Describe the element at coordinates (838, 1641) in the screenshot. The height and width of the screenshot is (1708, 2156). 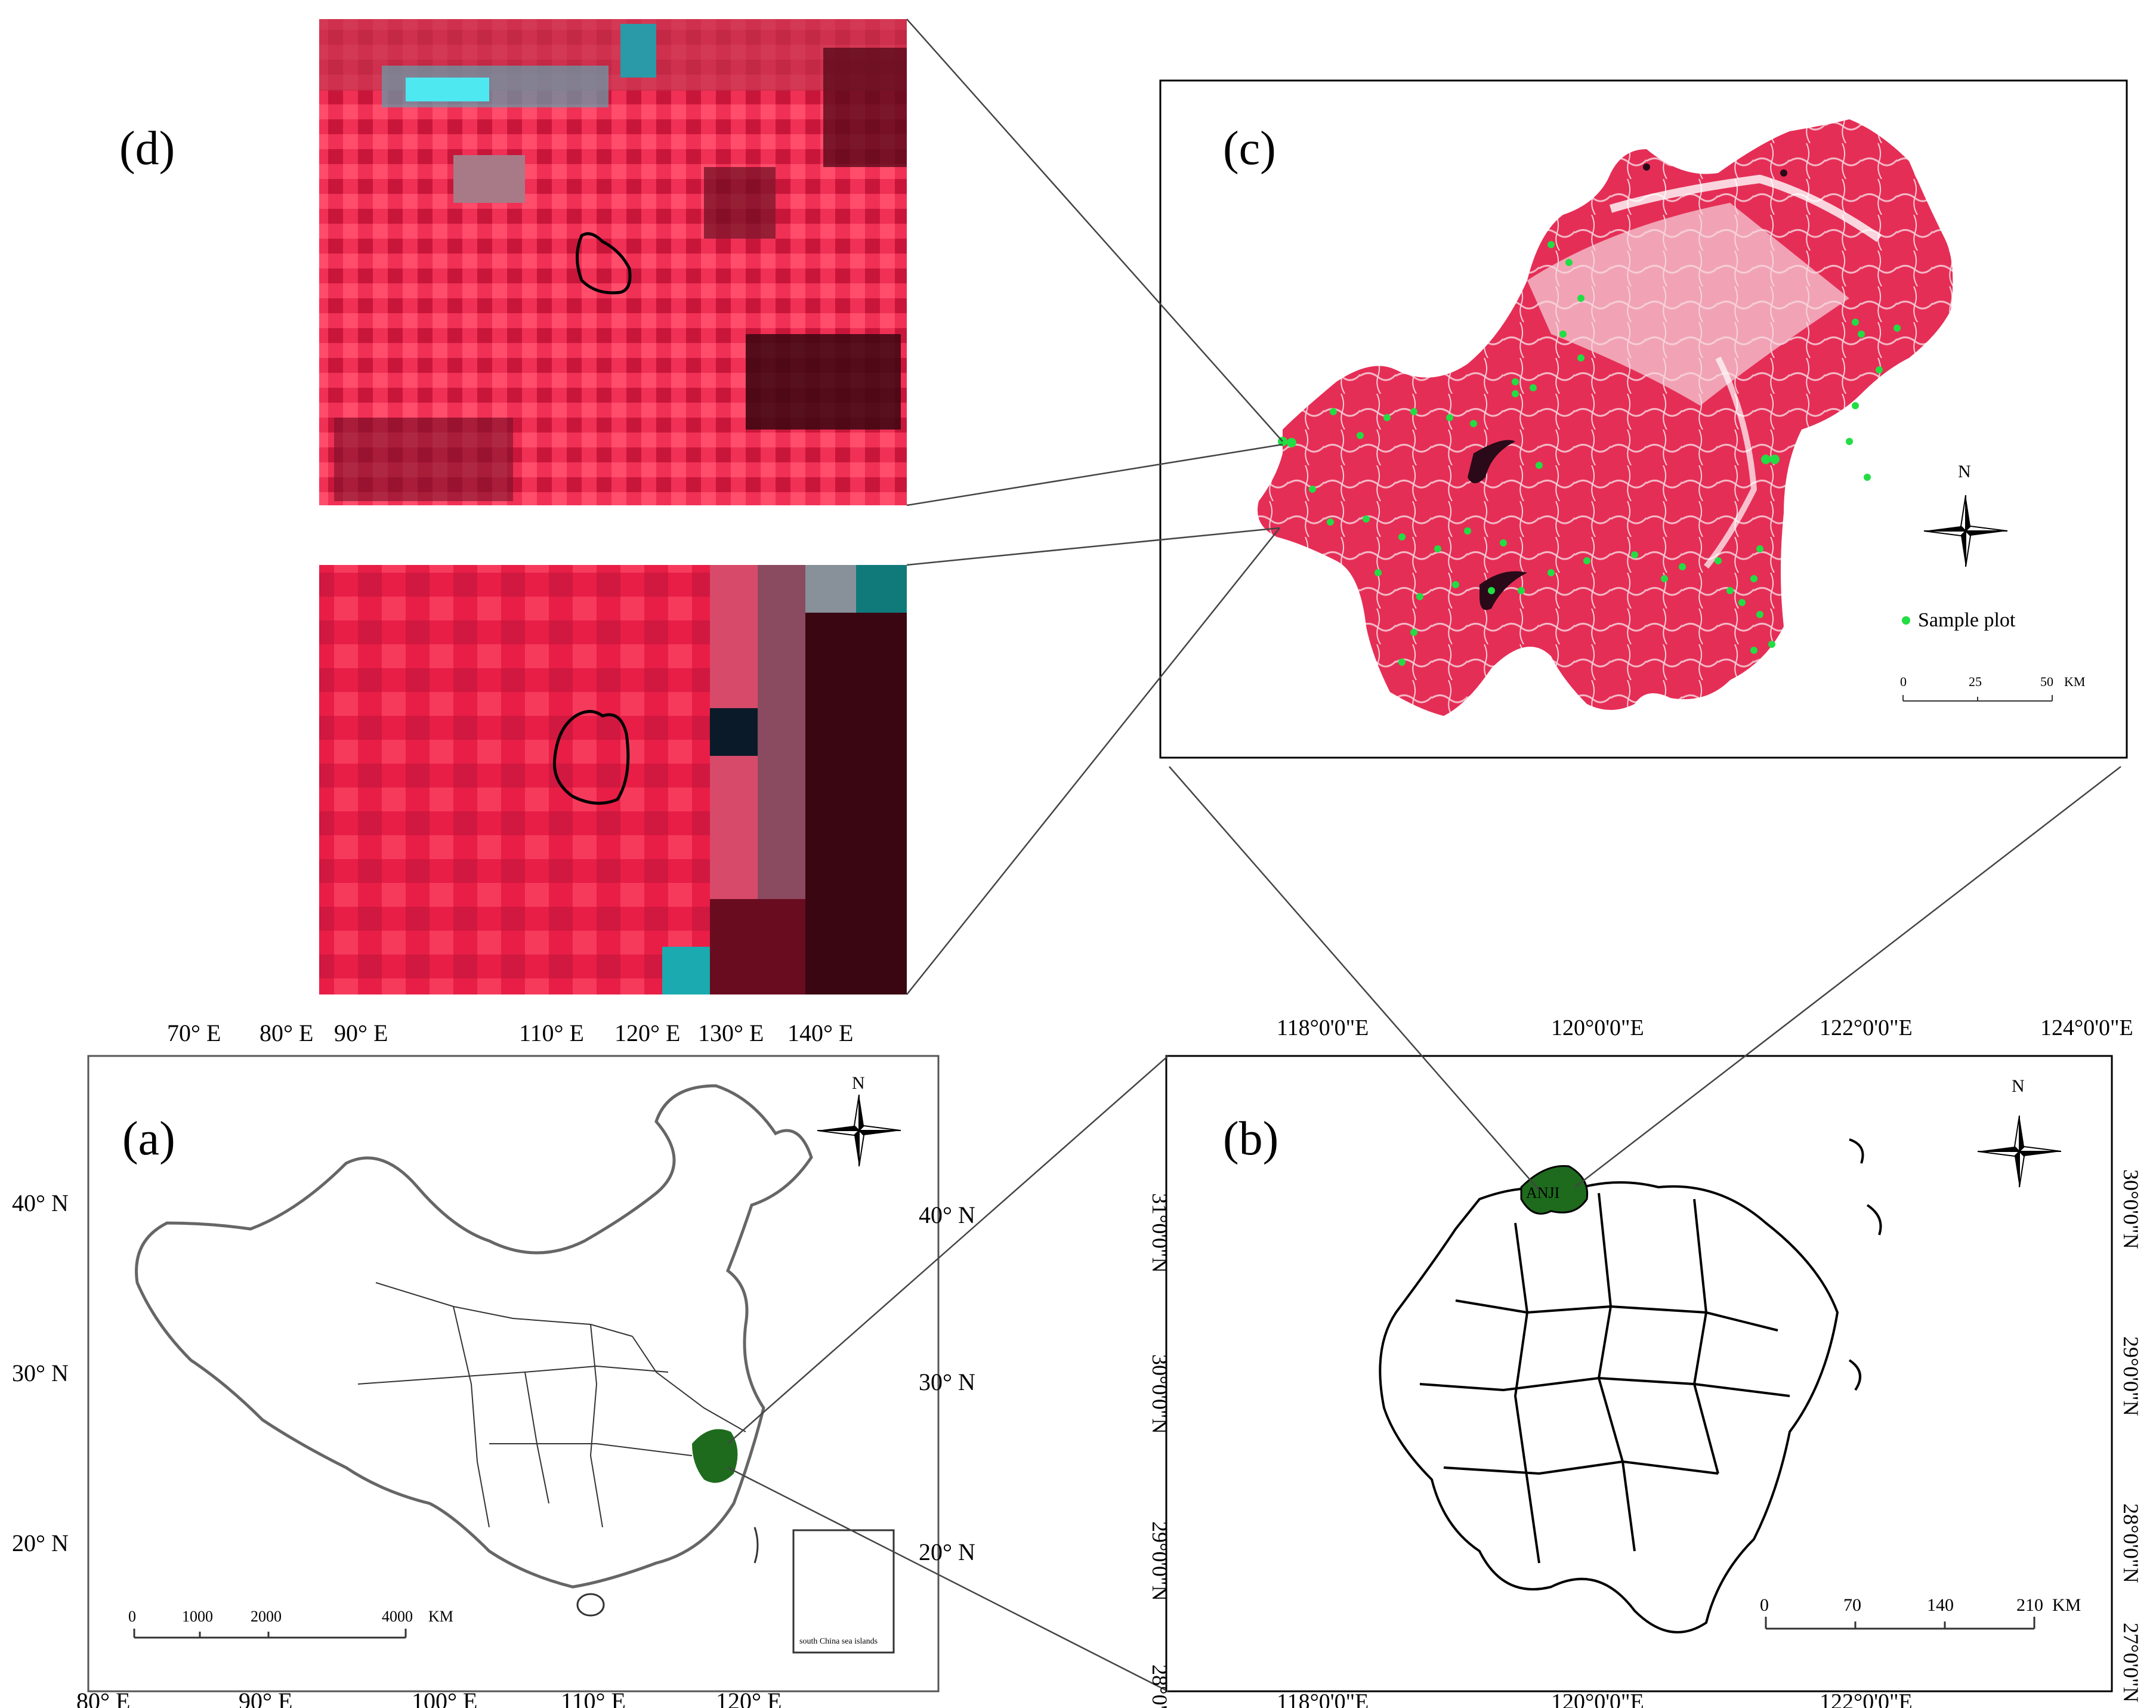
I see `inset-label: south China sea islands` at that location.